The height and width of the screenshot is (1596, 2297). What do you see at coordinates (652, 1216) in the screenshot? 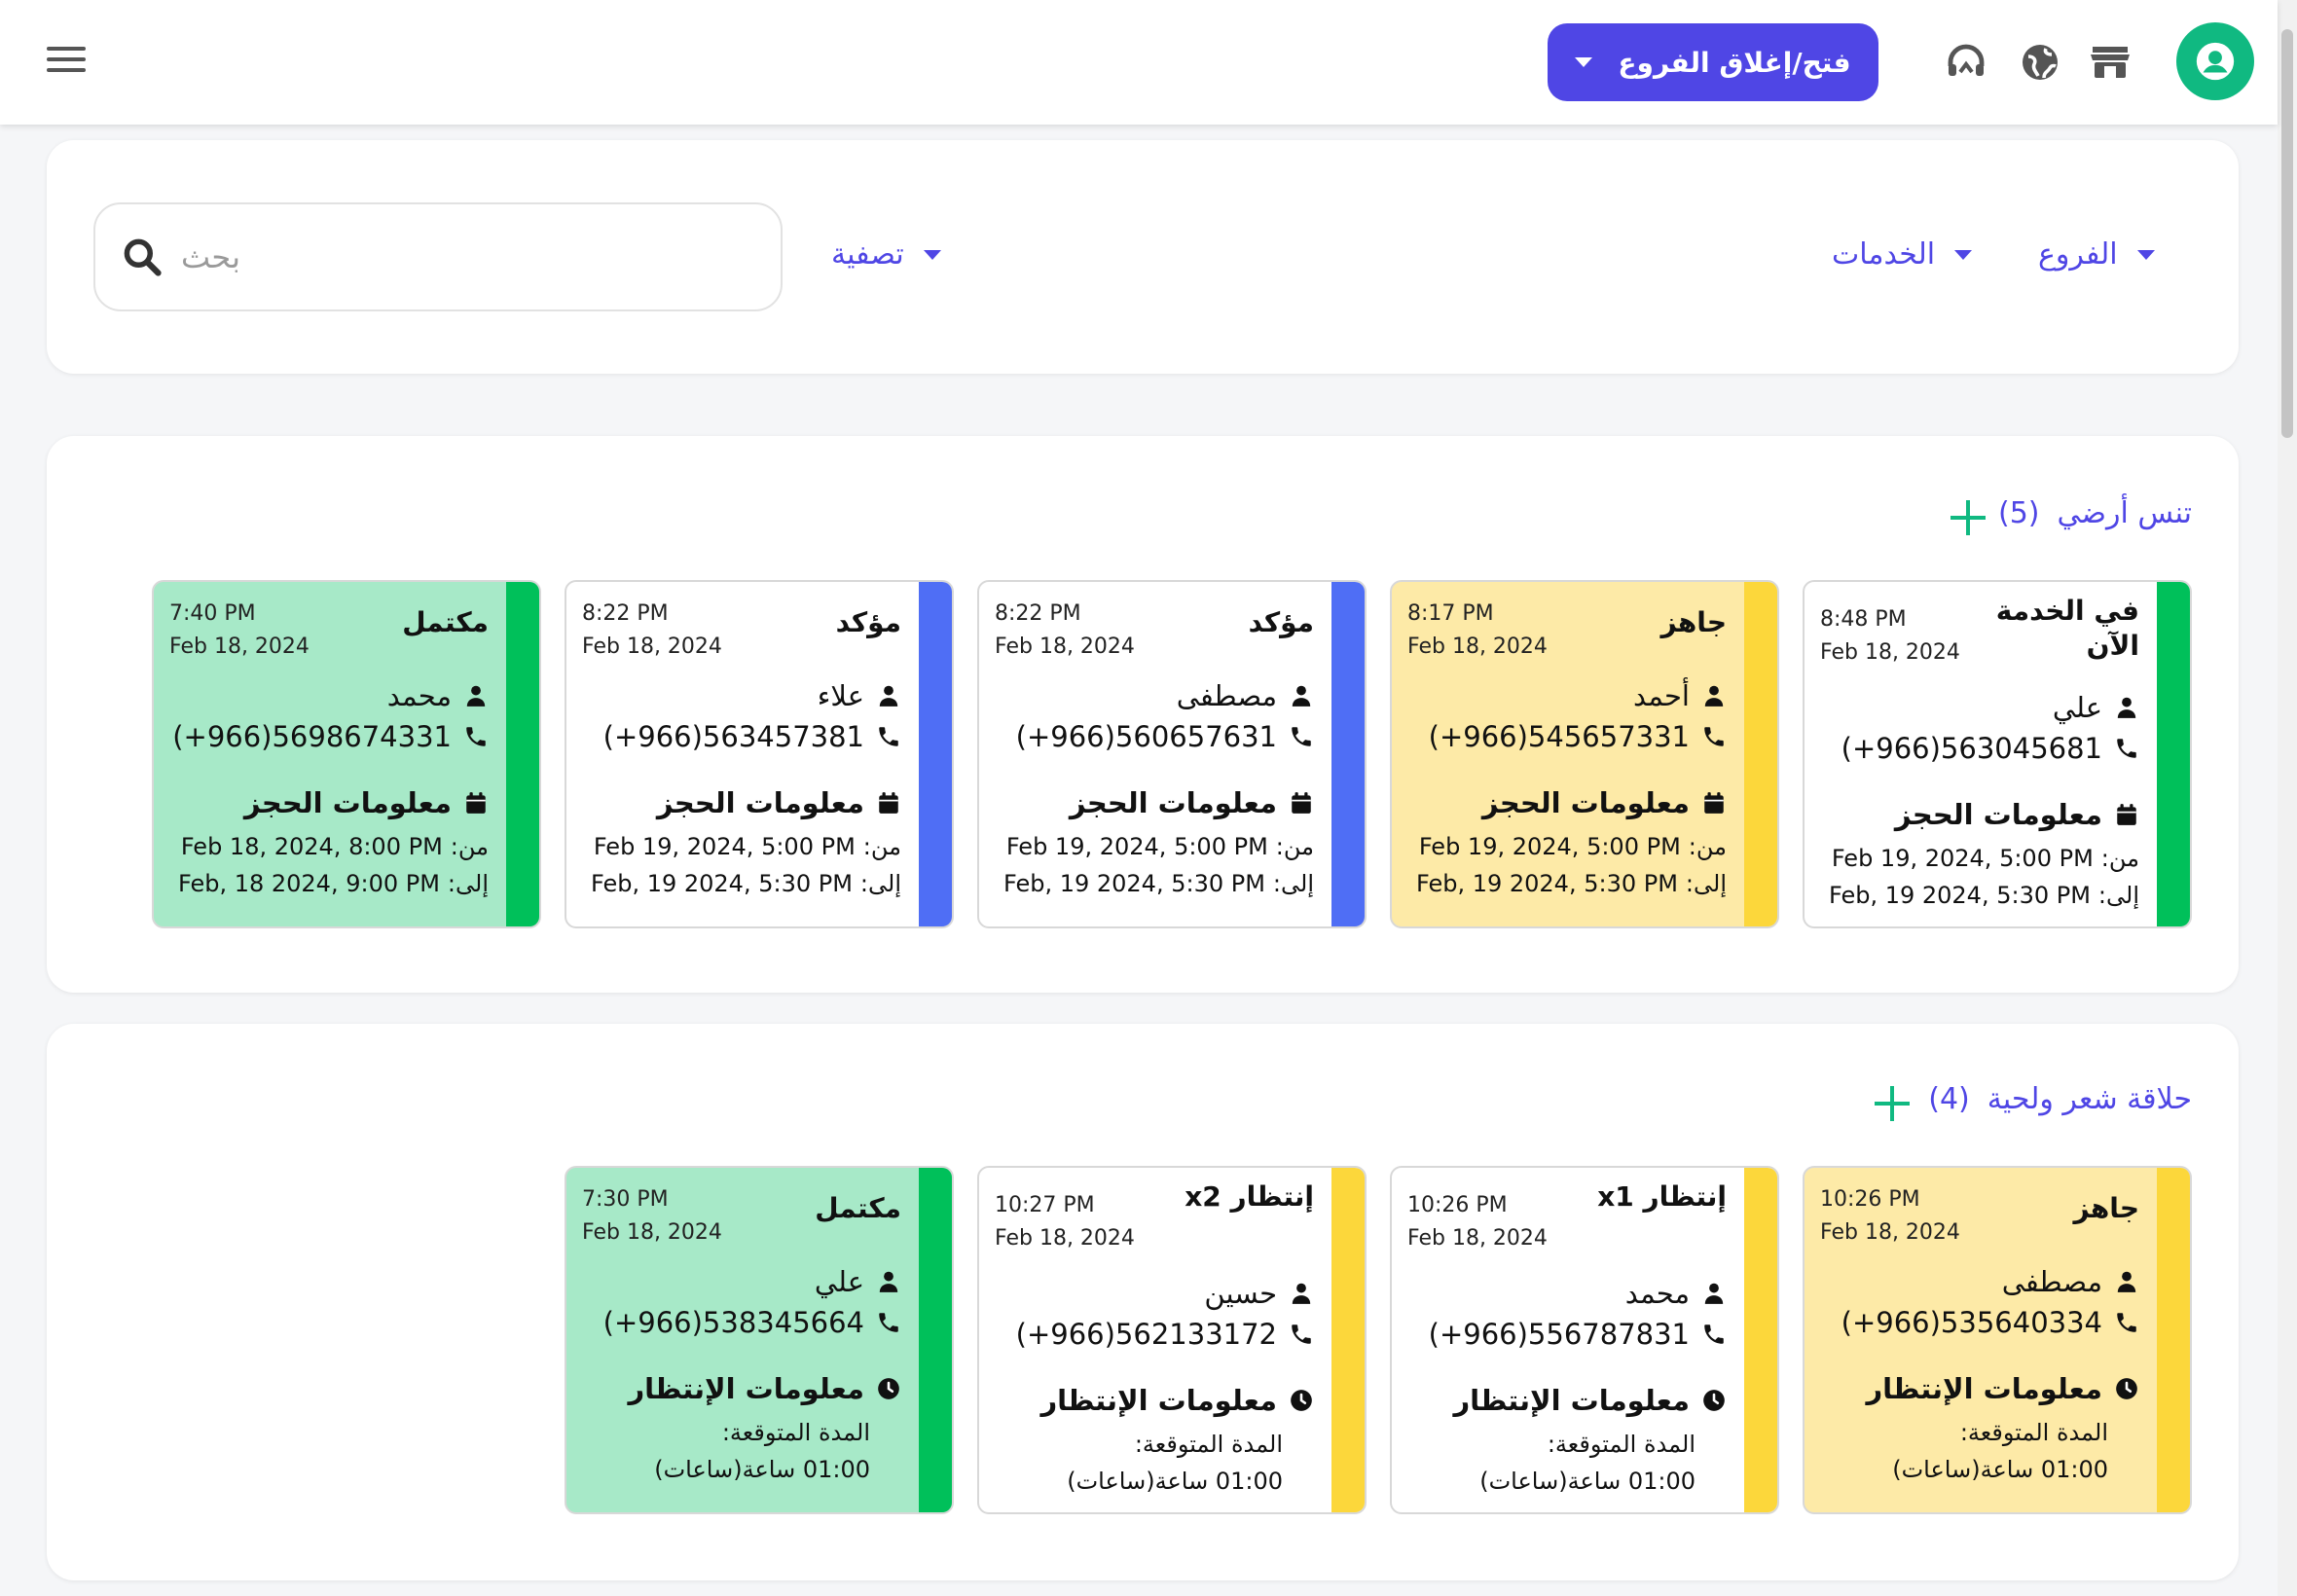
I see `ticket-timestamp: 7:30 PM Feb 18, 2024` at bounding box center [652, 1216].